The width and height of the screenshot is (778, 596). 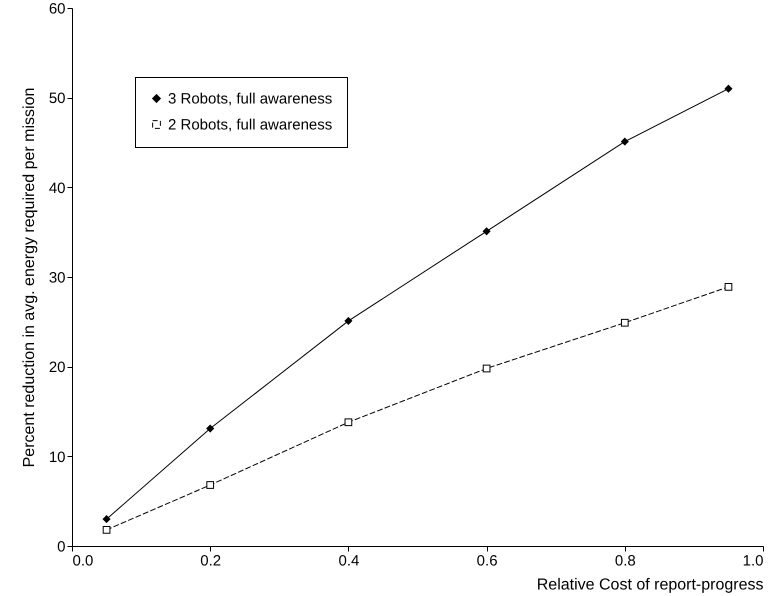 What do you see at coordinates (57, 457) in the screenshot?
I see `y-tick-label: 10` at bounding box center [57, 457].